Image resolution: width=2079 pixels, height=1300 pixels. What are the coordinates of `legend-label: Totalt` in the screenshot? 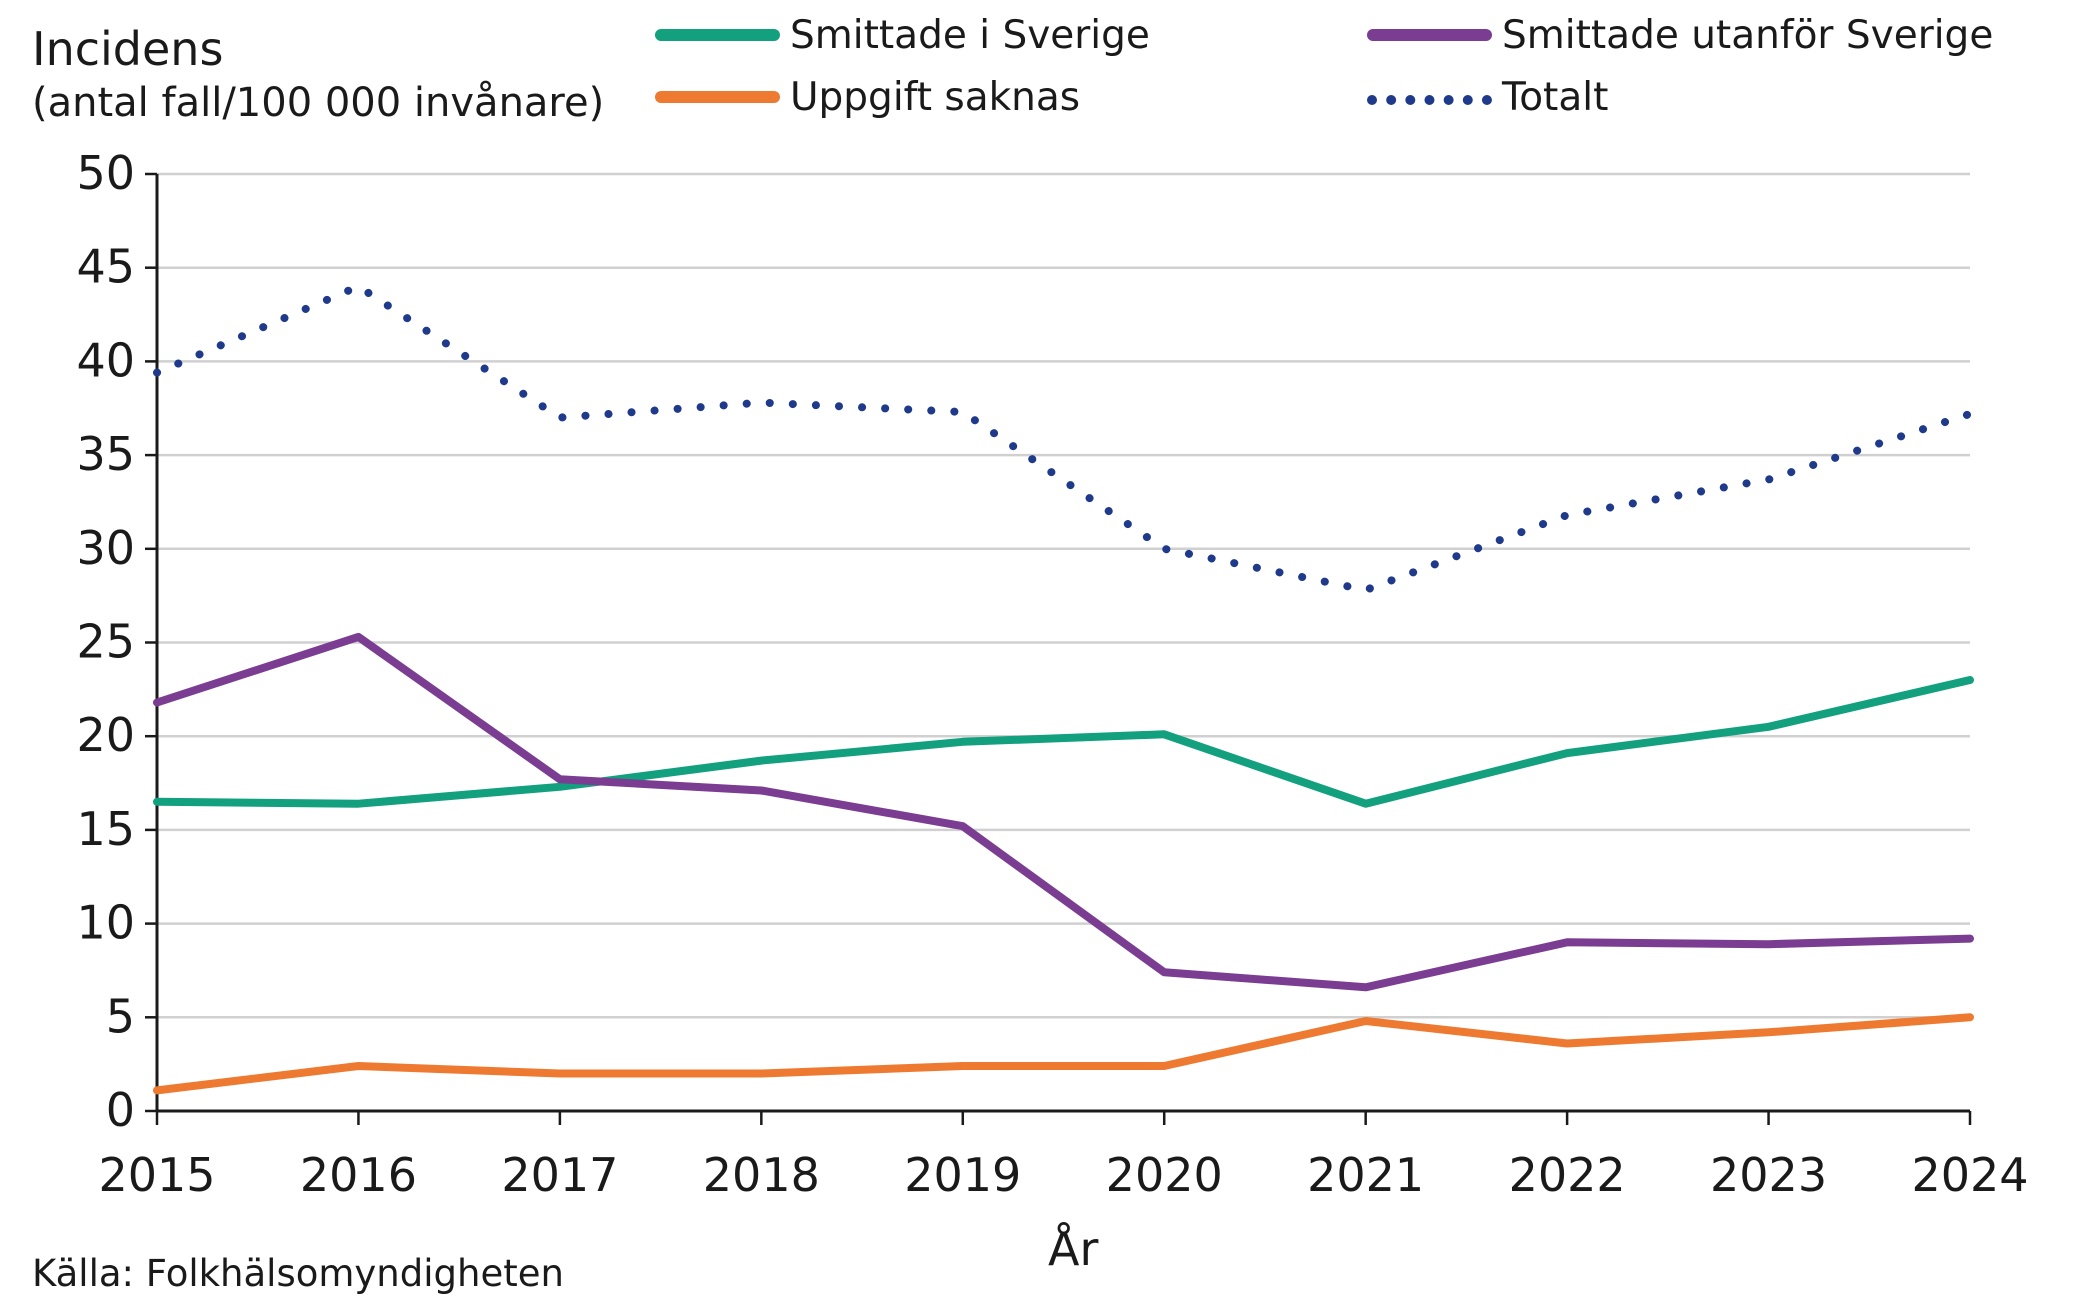 It's located at (1555, 97).